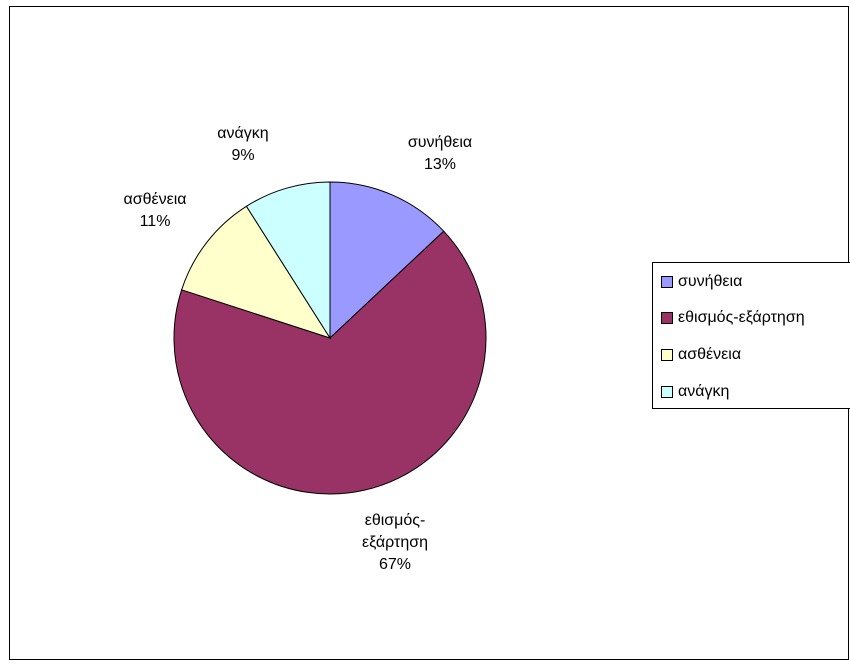 The image size is (850, 664). Describe the element at coordinates (154, 199) in the screenshot. I see `slice-label-3-line-1: ασθένεια` at that location.